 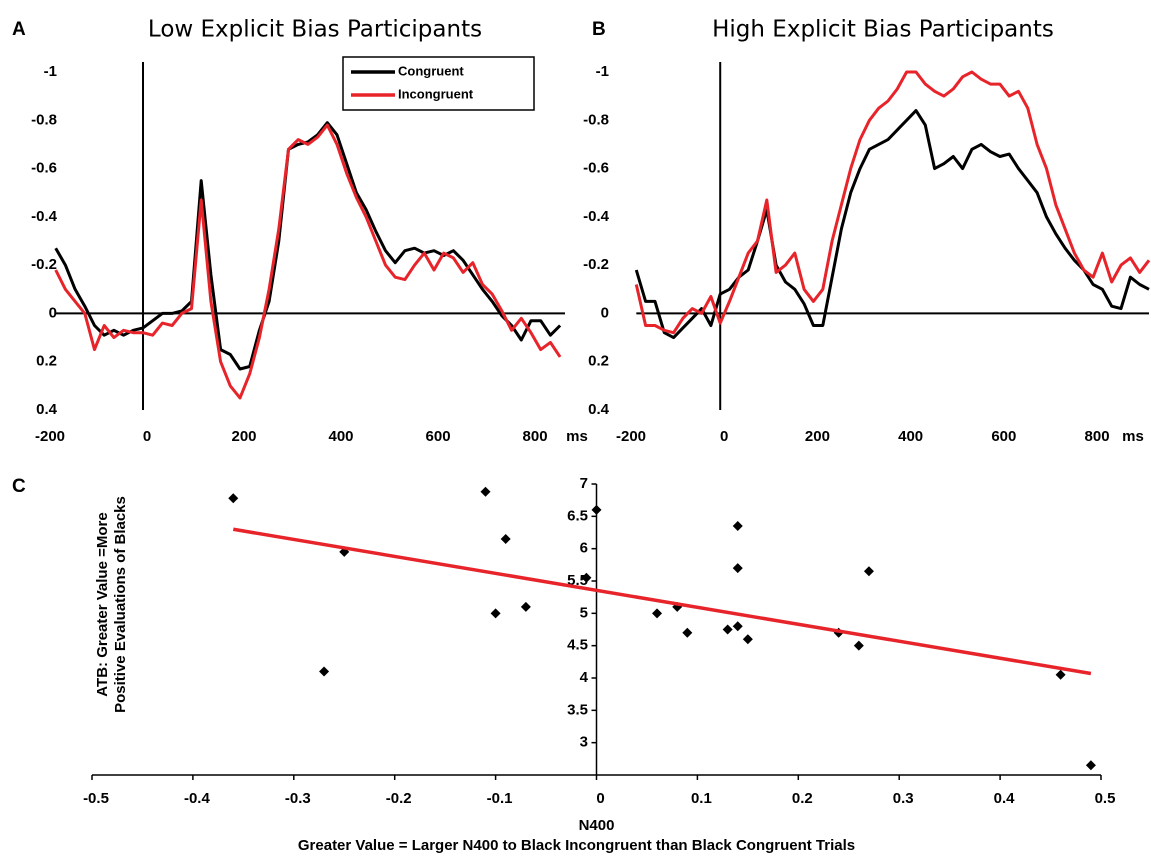 I want to click on y-tick-label: 3.5, so click(x=577, y=709).